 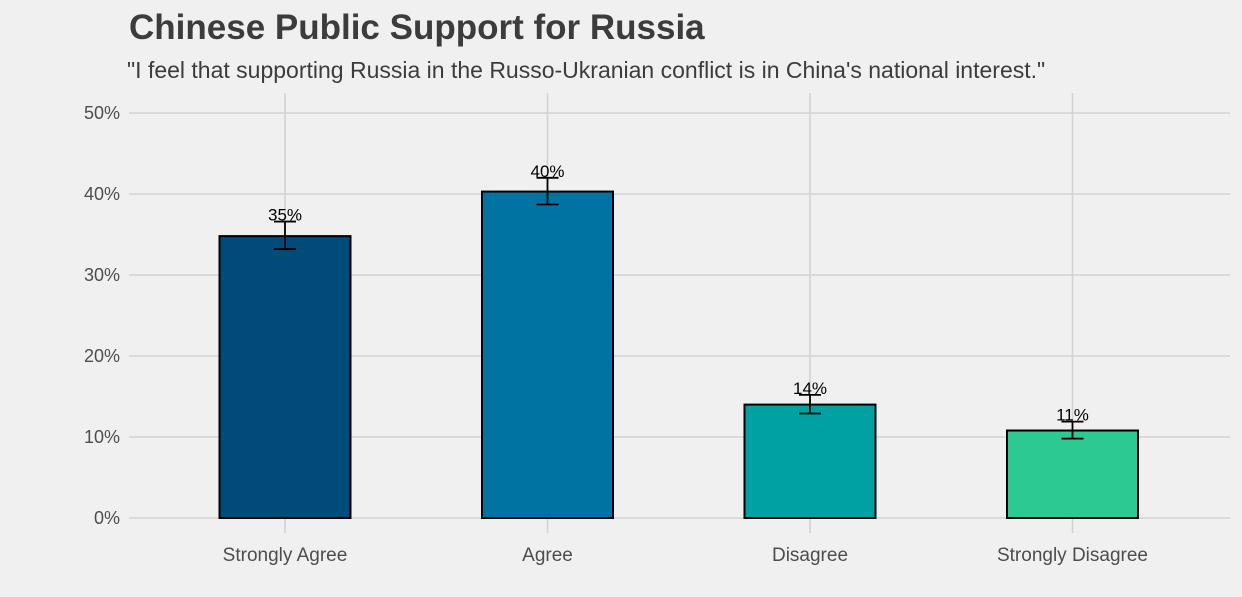 I want to click on y-tick-label: 40%, so click(x=102, y=194).